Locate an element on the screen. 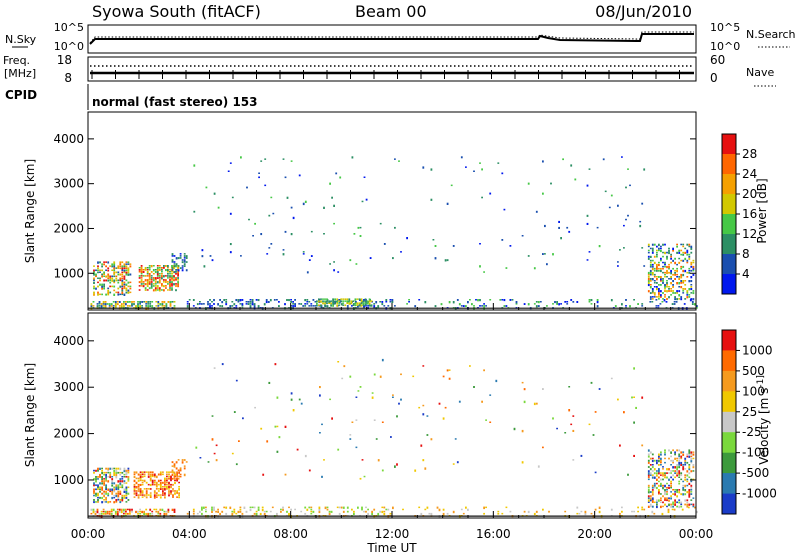  time-axis-label: Time UT is located at coordinates (391, 547).